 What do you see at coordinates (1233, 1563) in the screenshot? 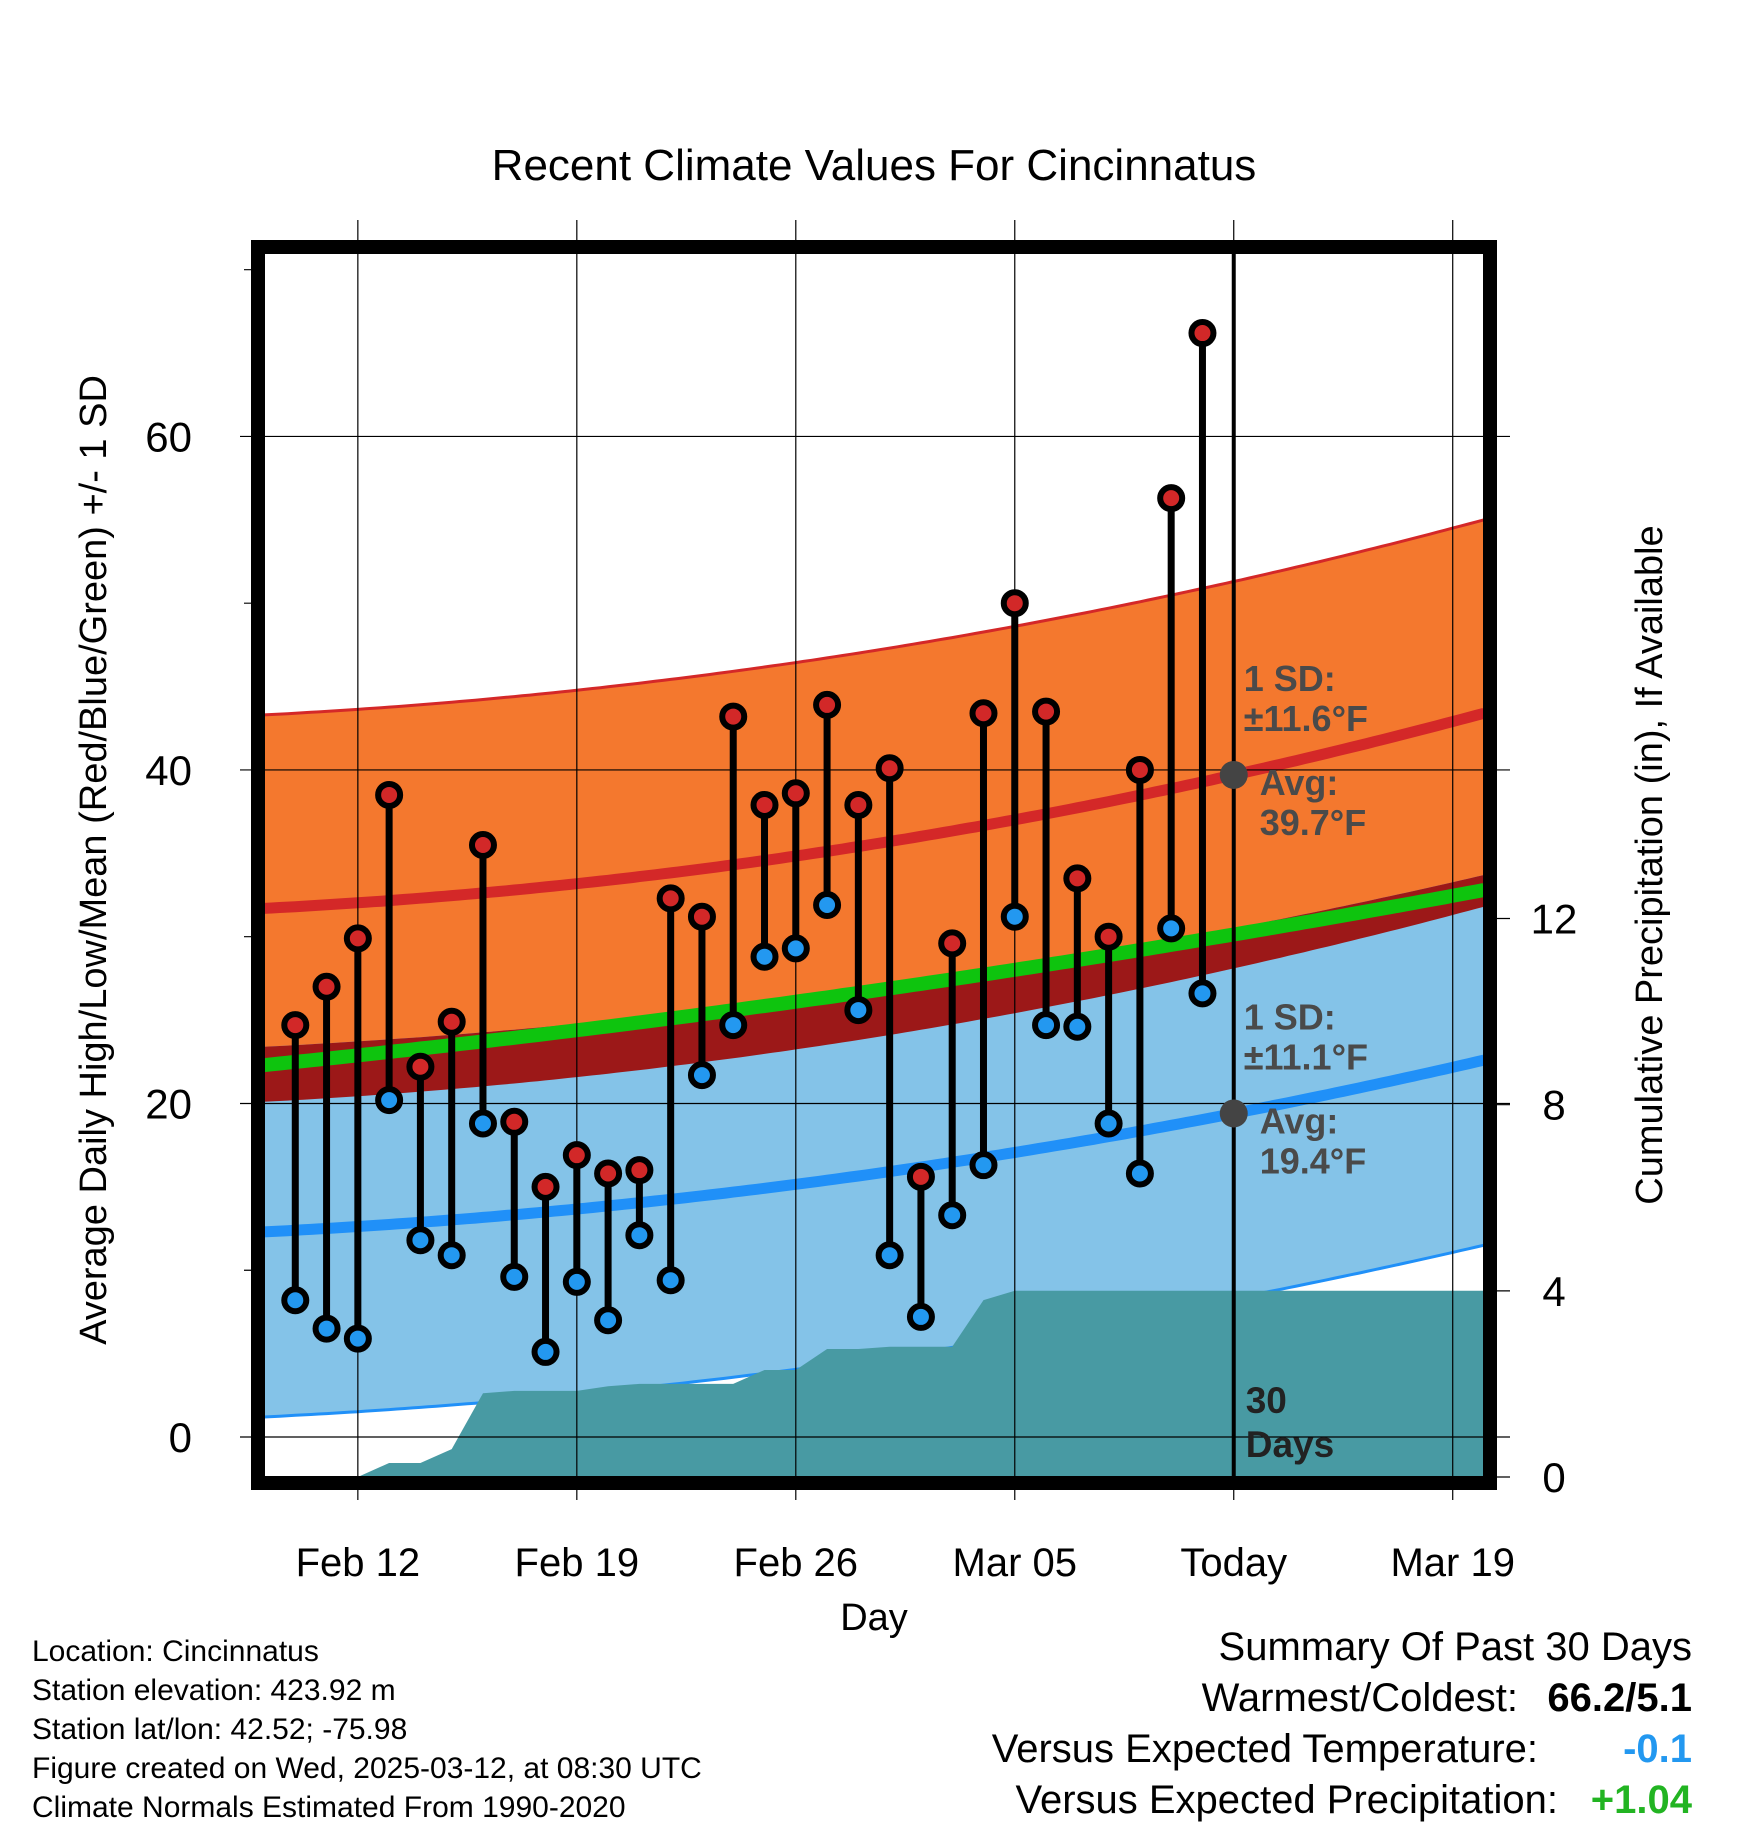
I see `x-tick-label: Today` at bounding box center [1233, 1563].